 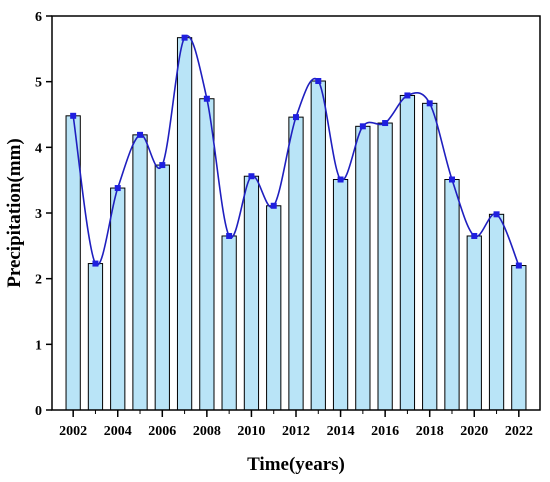 What do you see at coordinates (184, 224) in the screenshot?
I see `bar-2007` at bounding box center [184, 224].